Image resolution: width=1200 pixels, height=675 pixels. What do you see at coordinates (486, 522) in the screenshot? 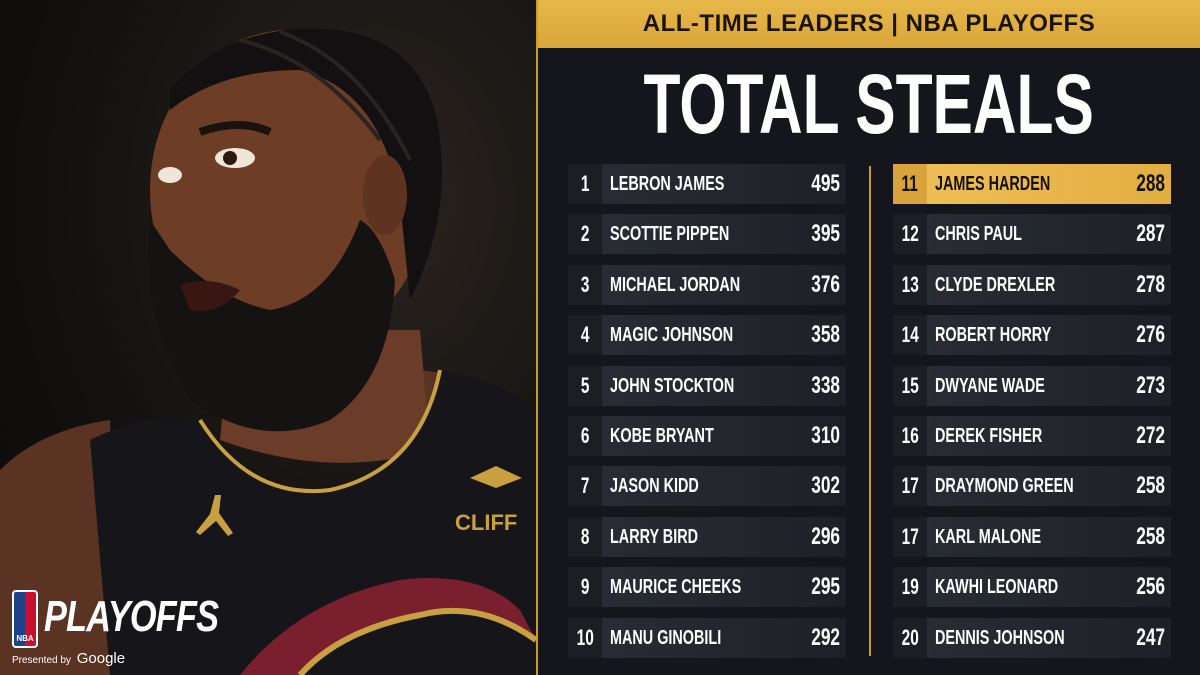
I see `jersey-sponsor-text: CLIFF` at bounding box center [486, 522].